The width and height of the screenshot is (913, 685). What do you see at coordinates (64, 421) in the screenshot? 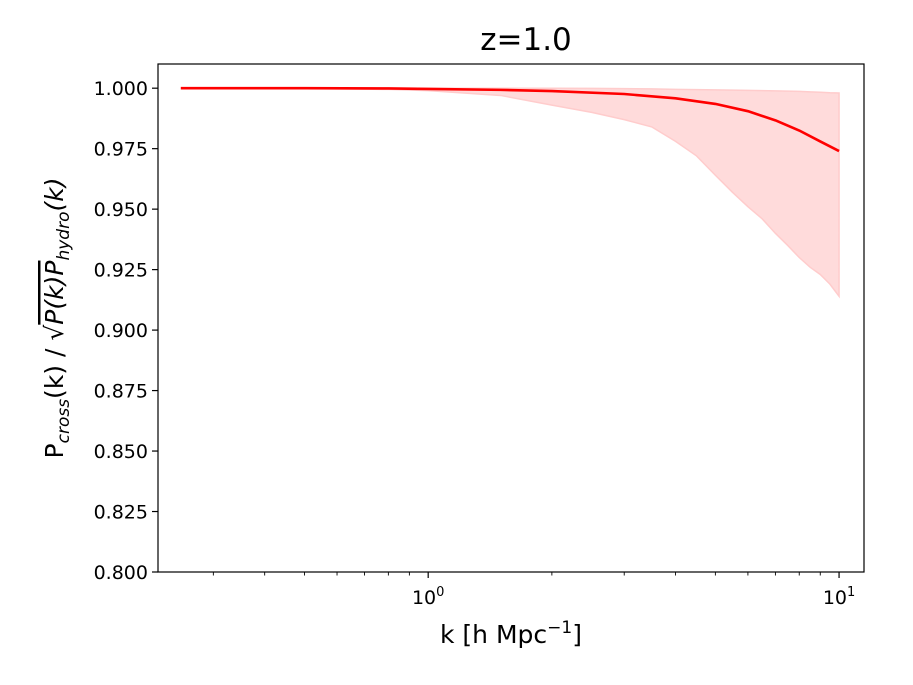
I see `y-axis-label-sub-cross: cross` at bounding box center [64, 421].